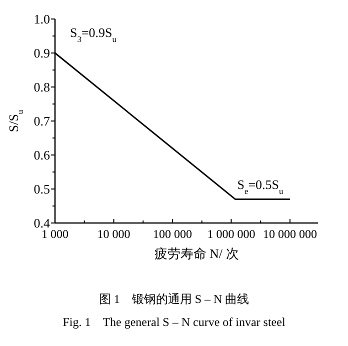 This screenshot has width=348, height=346. Describe the element at coordinates (260, 186) in the screenshot. I see `annotation: S$_{e}$=0.5S$_{u}$` at that location.